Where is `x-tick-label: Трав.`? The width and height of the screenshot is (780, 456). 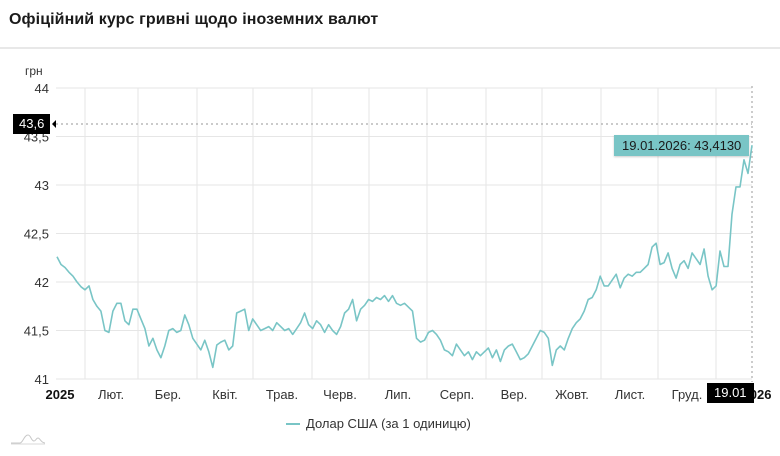
x-tick-label: Трав. is located at coordinates (282, 394).